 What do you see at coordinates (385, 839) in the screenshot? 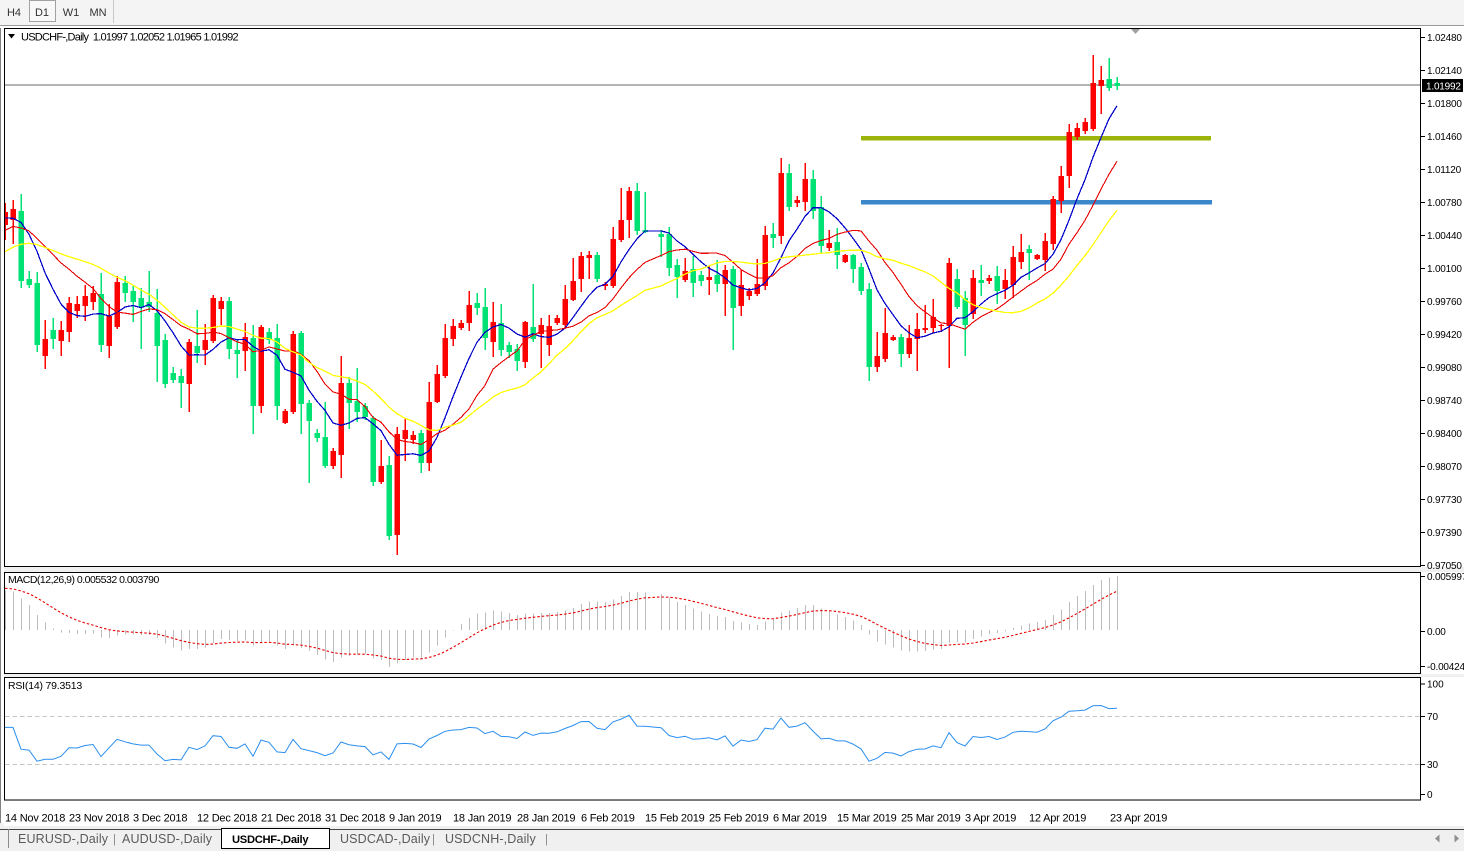
I see `svg-text: USDCAD-,Daily` at bounding box center [385, 839].